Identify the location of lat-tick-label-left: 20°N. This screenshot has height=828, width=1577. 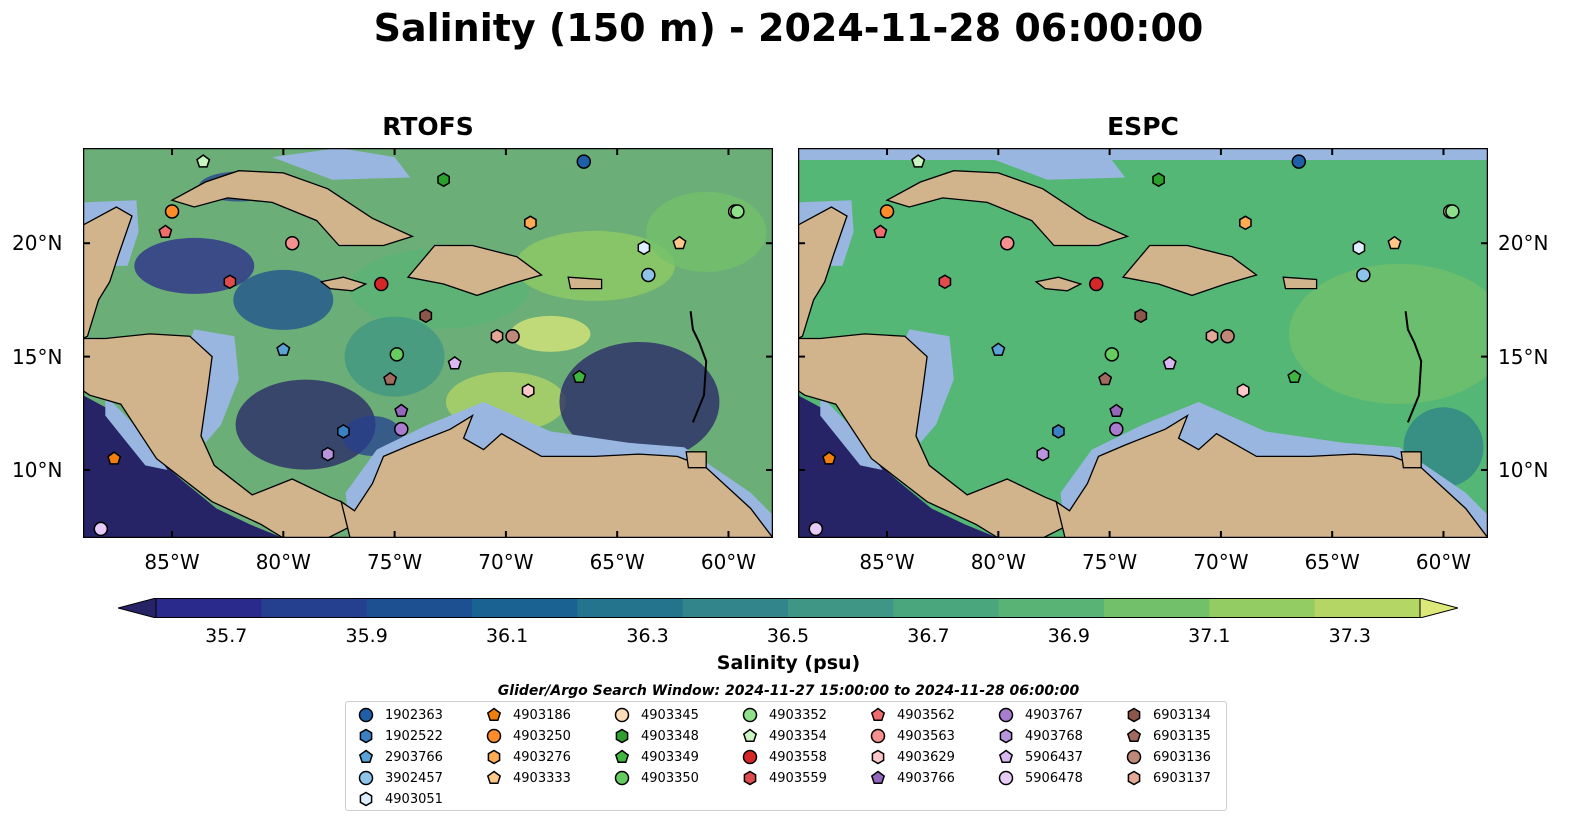
(37, 243).